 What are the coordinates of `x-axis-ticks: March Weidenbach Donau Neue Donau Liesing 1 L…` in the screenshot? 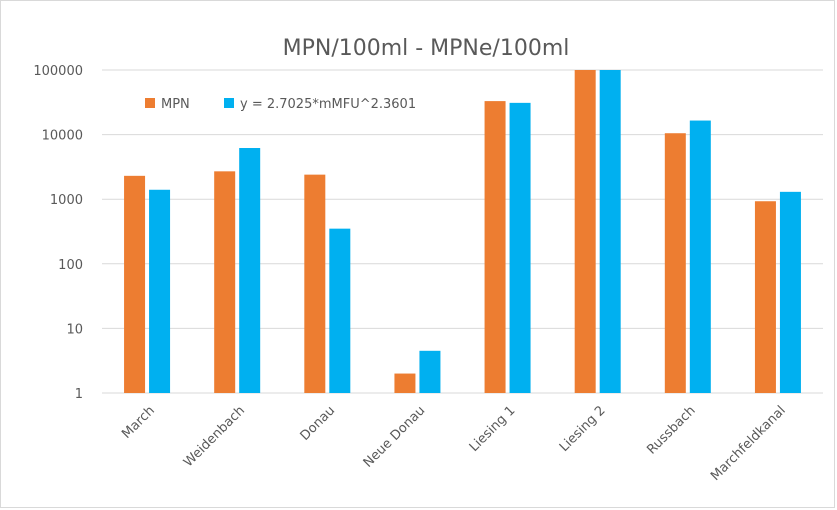 It's located at (454, 443).